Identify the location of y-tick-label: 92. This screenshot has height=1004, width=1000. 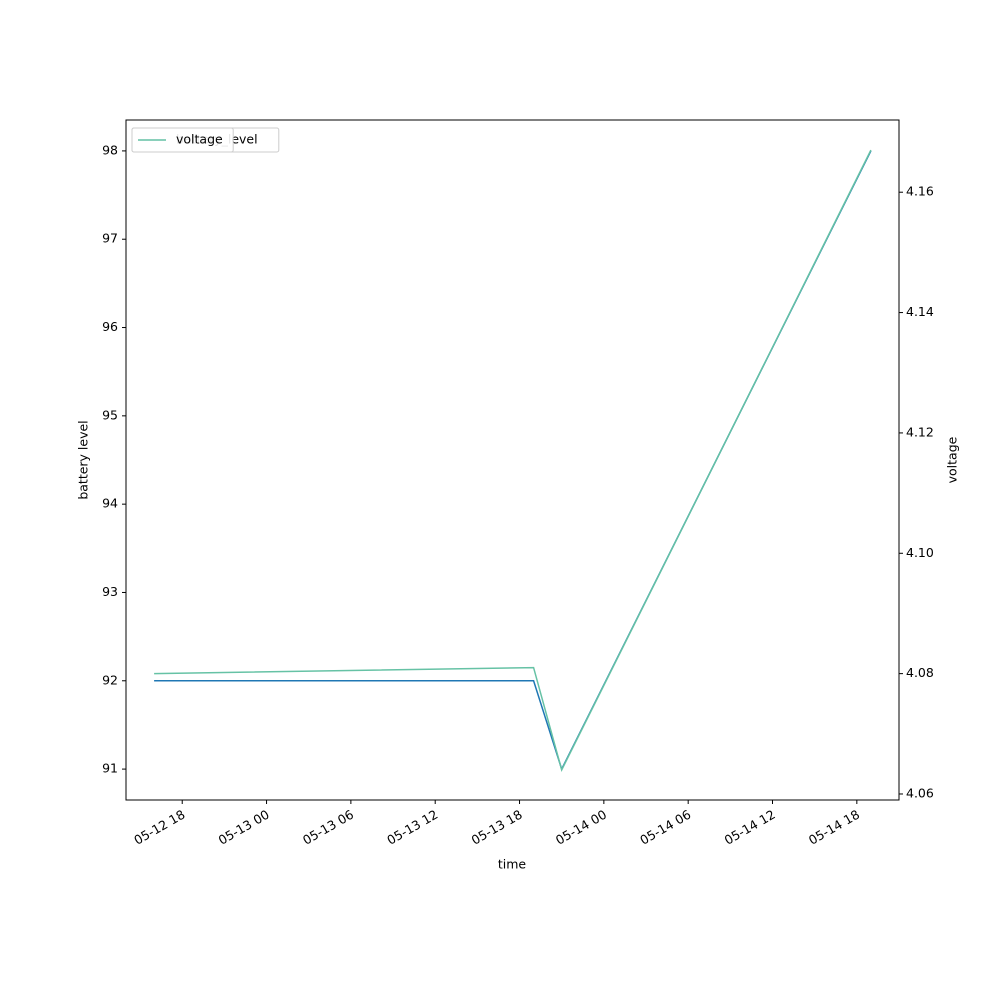
(110, 679).